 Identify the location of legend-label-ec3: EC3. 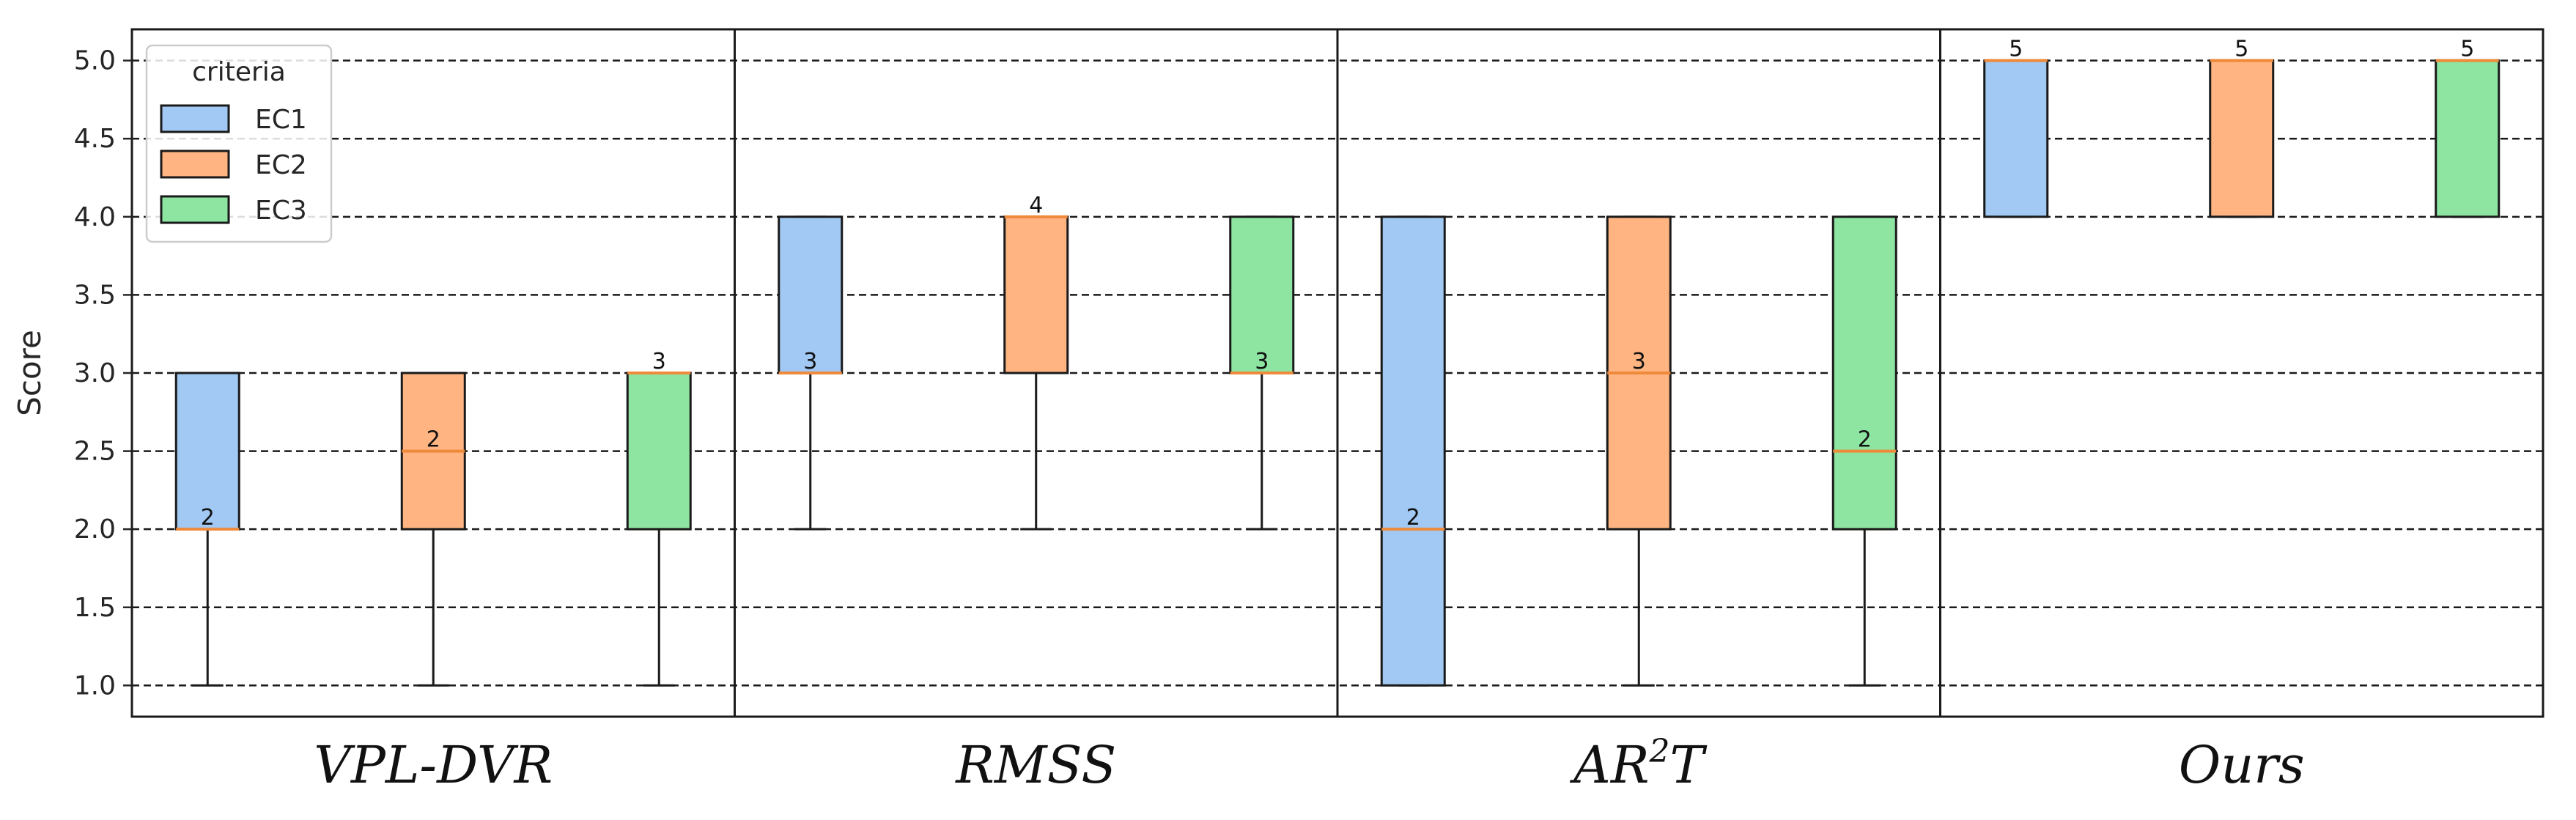
(281, 211).